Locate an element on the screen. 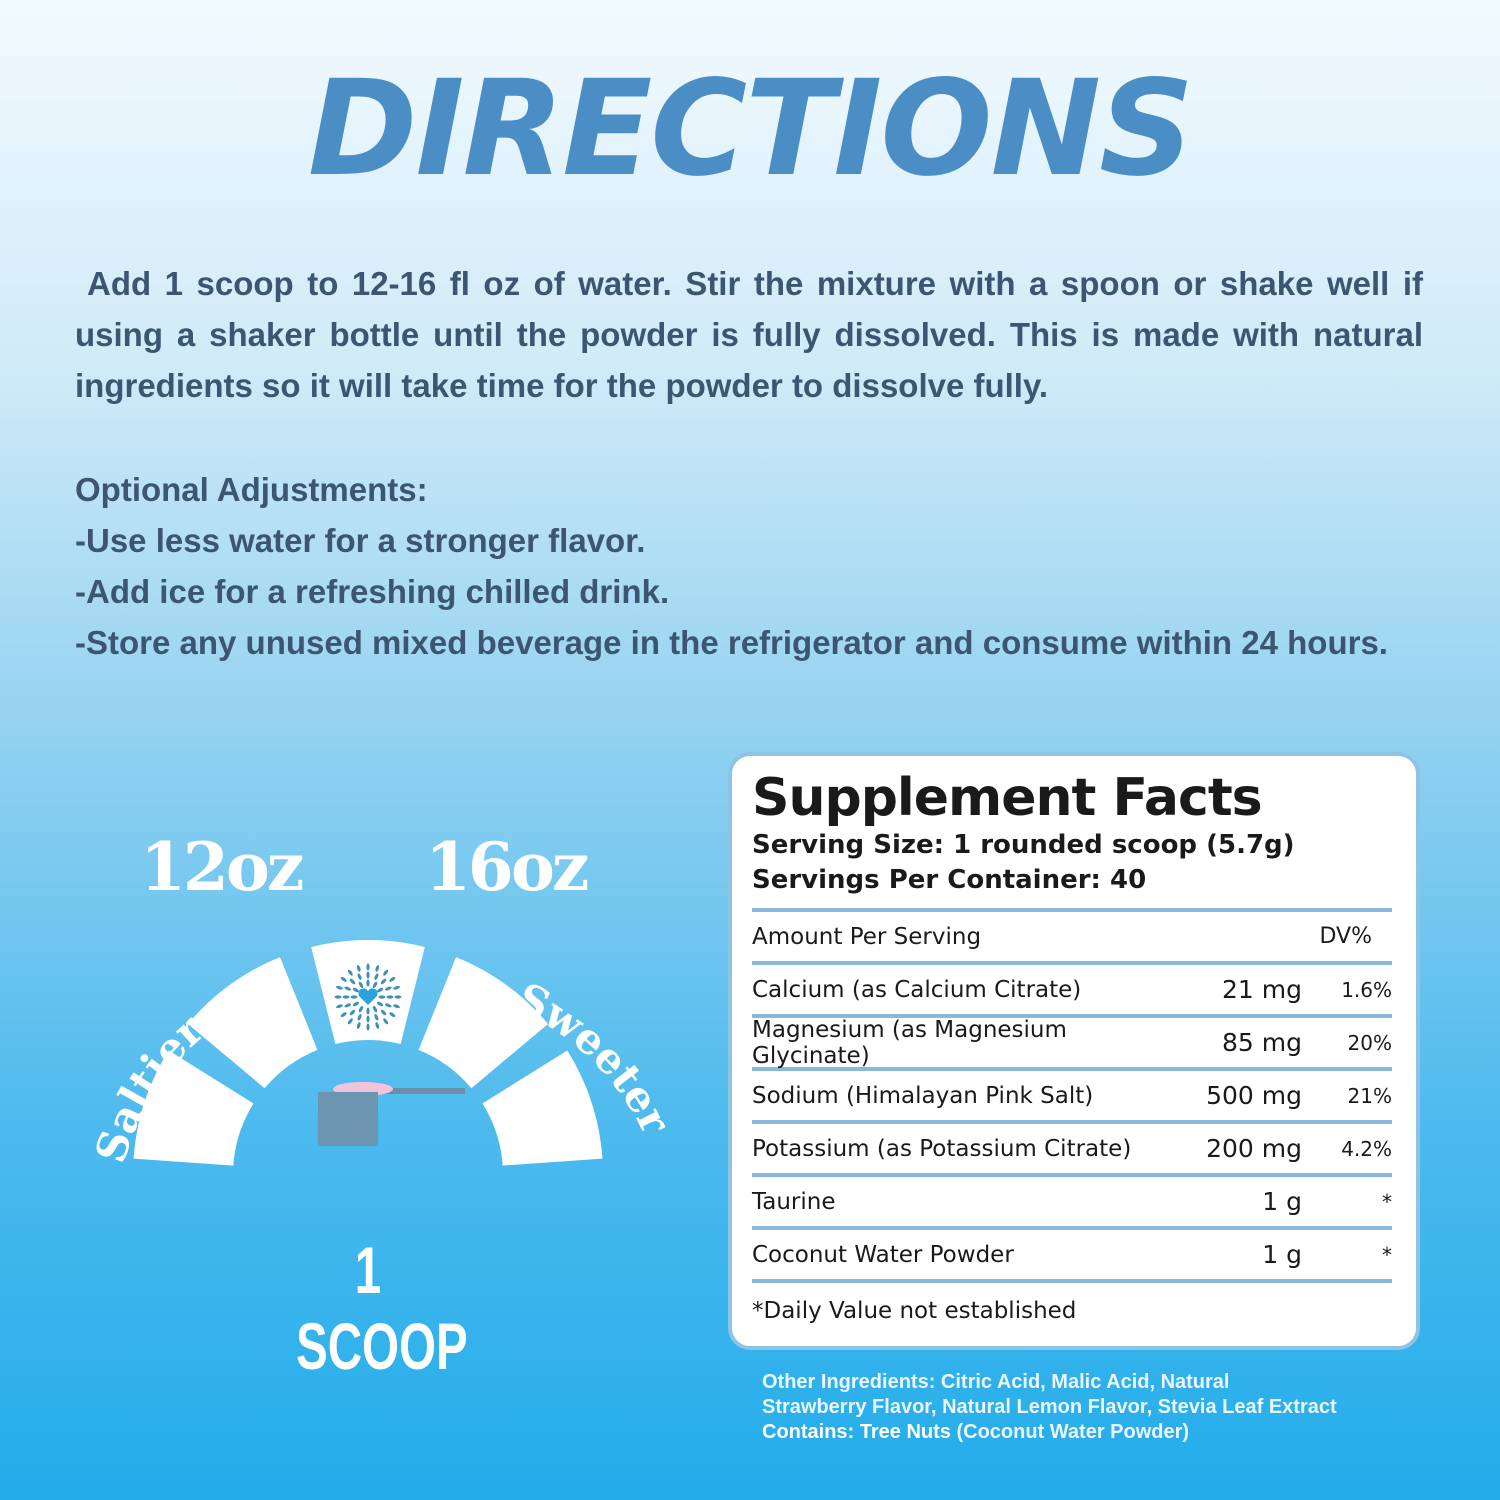 The height and width of the screenshot is (1500, 1500). contains-label: Contains: Tree Nuts is located at coordinates (856, 1432).